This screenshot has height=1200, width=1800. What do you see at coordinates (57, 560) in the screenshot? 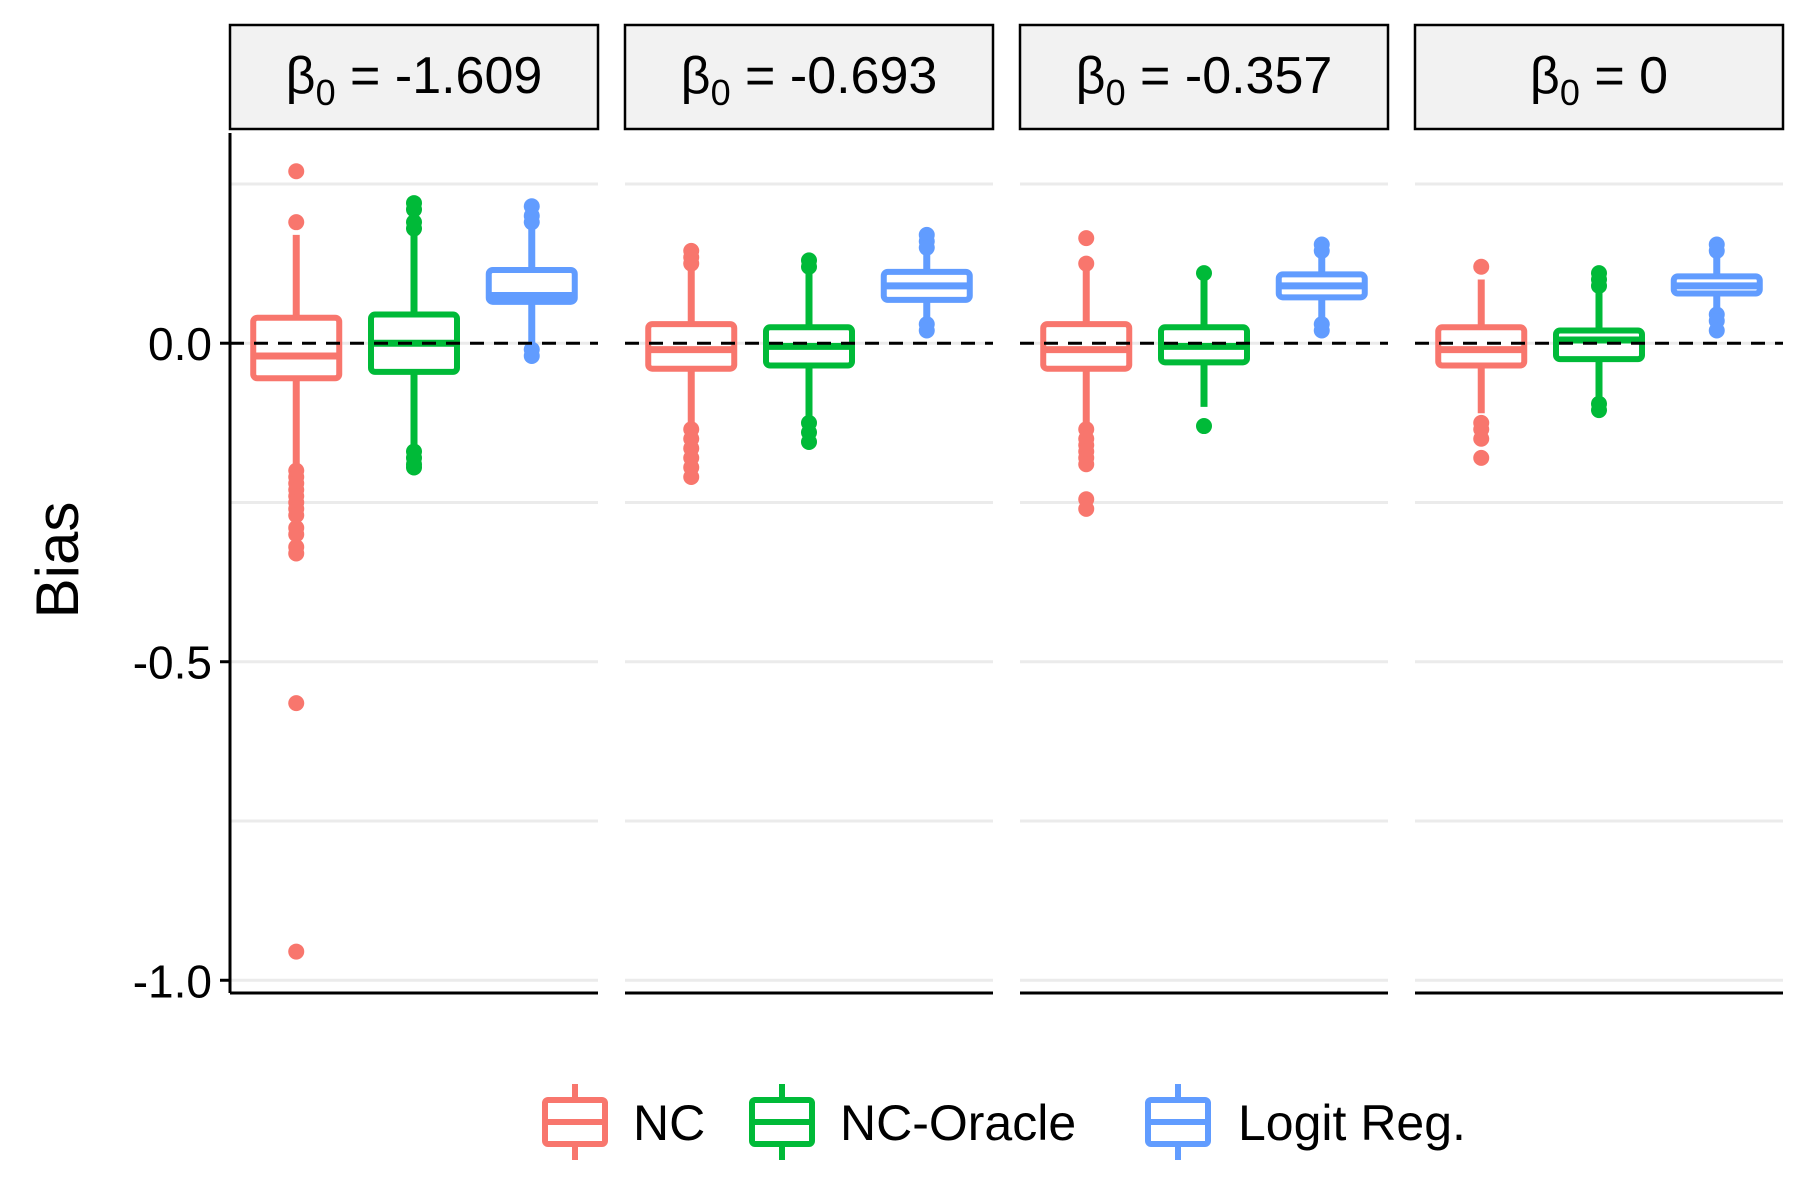
I see `y-axis-label: Bias` at bounding box center [57, 560].